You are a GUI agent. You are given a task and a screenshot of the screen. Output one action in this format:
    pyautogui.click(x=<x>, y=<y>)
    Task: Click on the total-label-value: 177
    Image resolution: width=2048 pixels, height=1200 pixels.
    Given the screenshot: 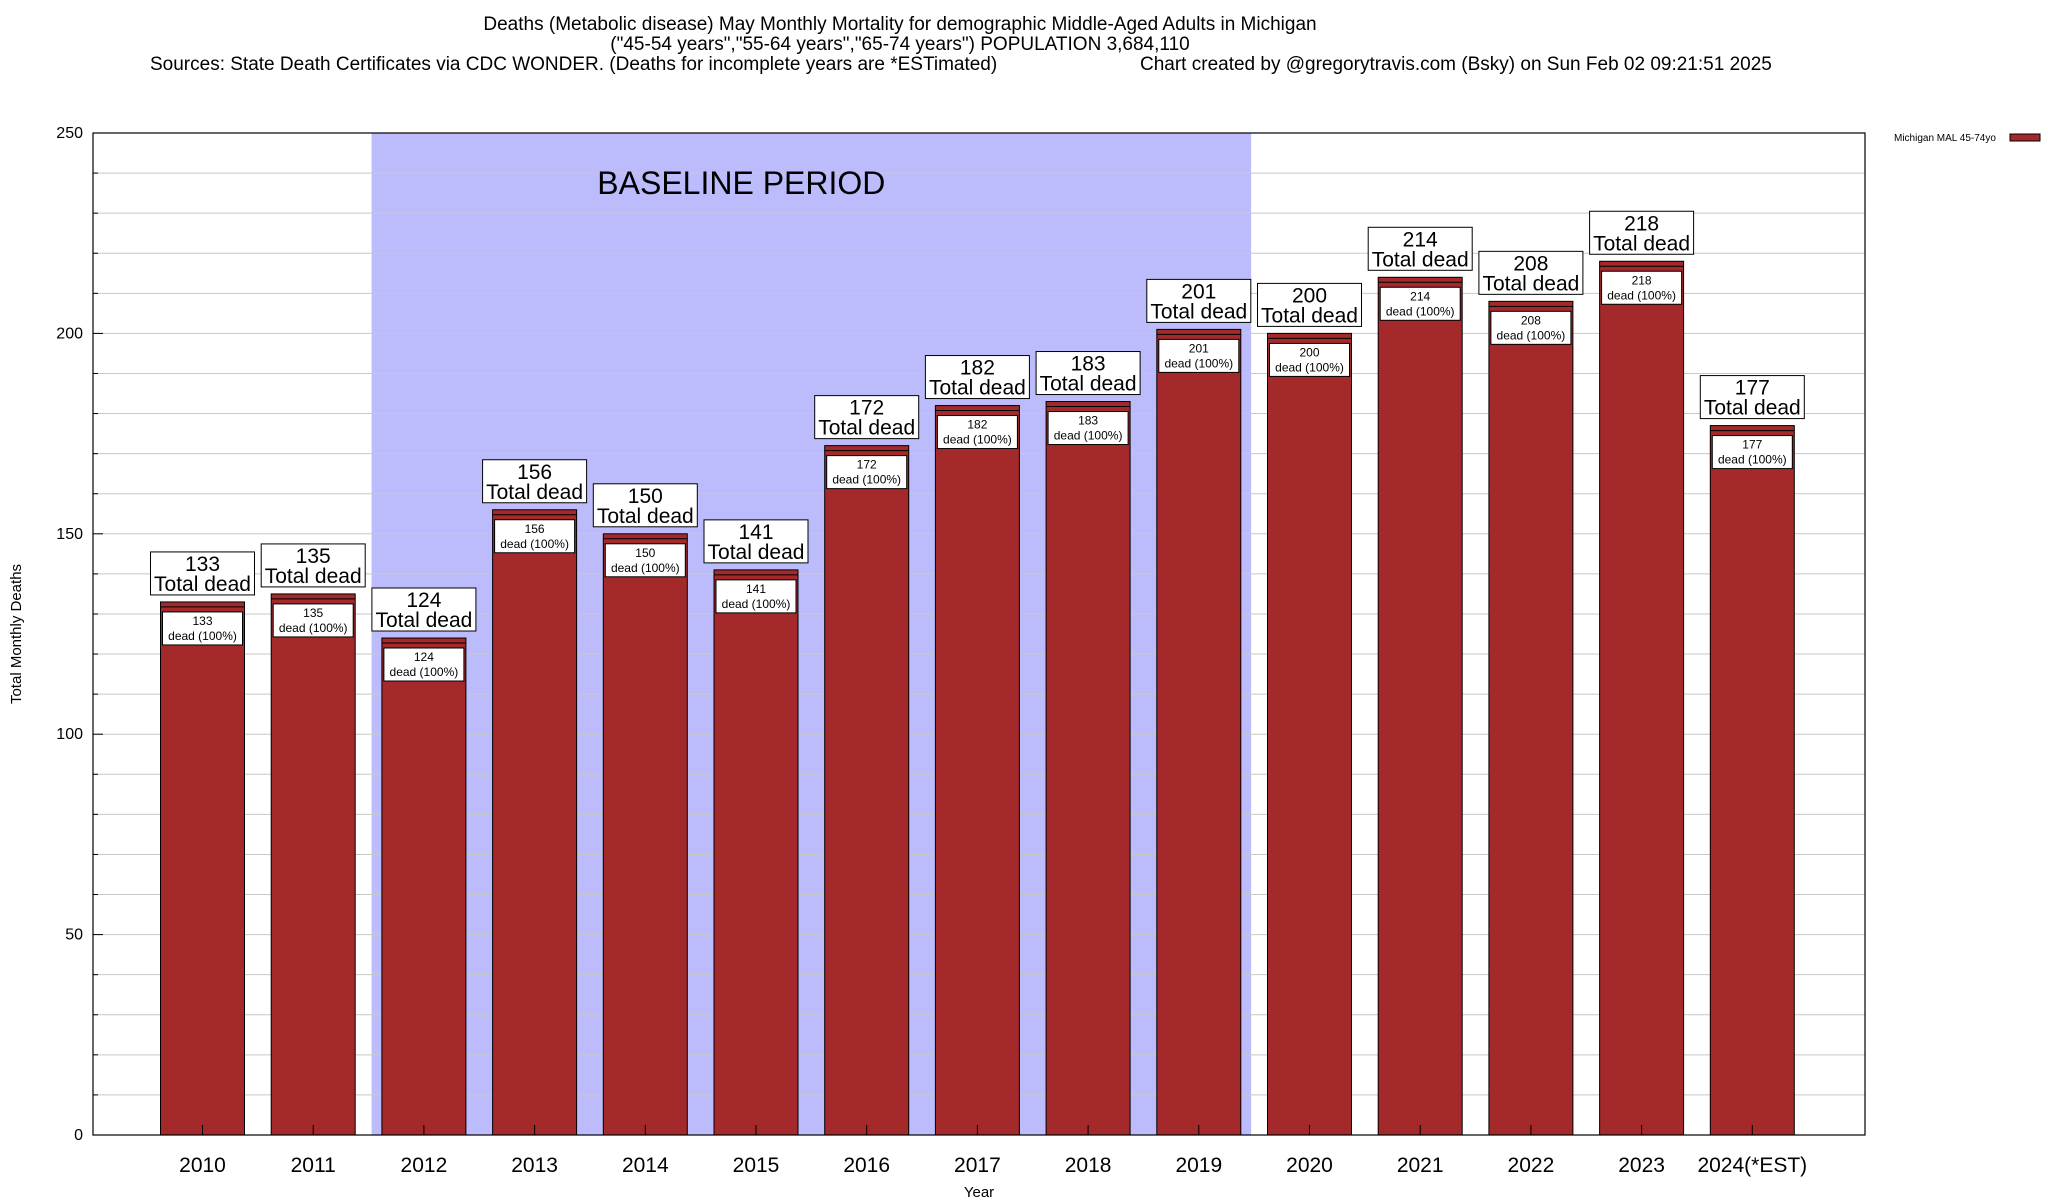 What is the action you would take?
    pyautogui.click(x=1752, y=388)
    